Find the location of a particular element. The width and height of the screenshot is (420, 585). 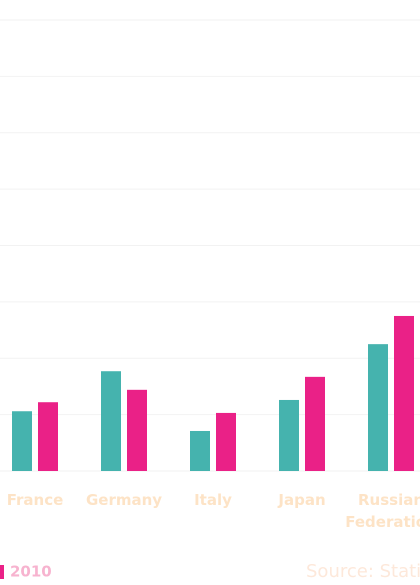

legend-swatch is located at coordinates (2, 572).